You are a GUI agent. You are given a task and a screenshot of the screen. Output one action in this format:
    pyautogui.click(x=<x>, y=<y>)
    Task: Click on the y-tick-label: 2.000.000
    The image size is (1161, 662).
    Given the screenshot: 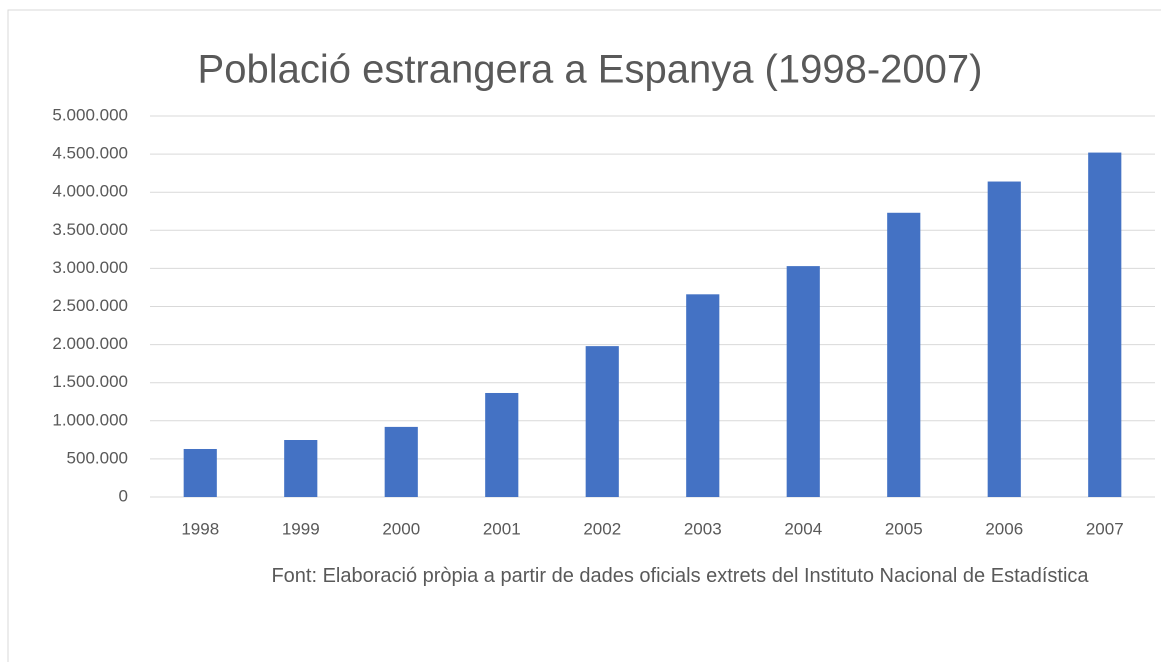 What is the action you would take?
    pyautogui.click(x=90, y=343)
    